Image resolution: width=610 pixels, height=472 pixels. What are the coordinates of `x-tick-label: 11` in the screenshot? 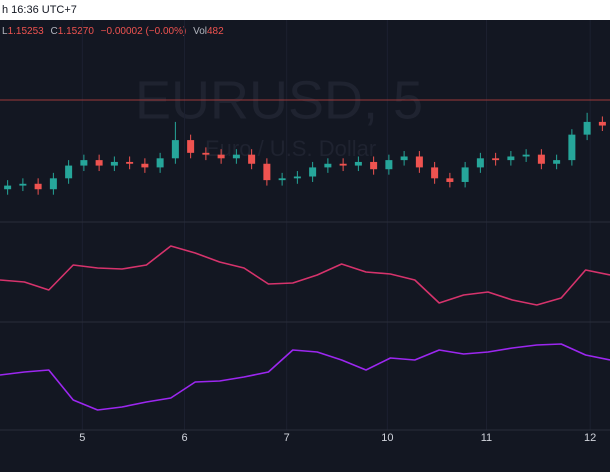 It's located at (486, 438).